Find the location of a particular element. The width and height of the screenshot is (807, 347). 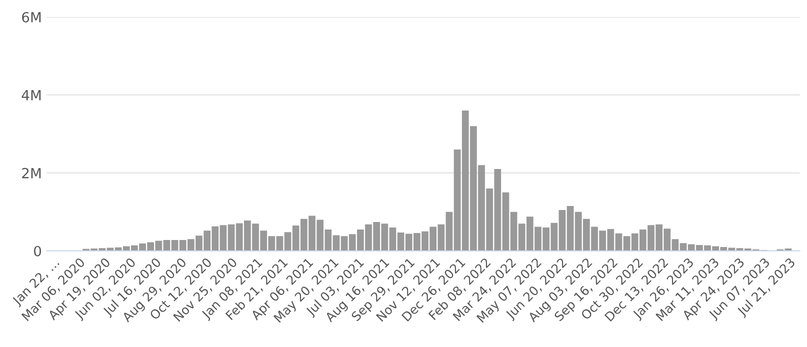

y-tick-label: 6M is located at coordinates (31, 17).